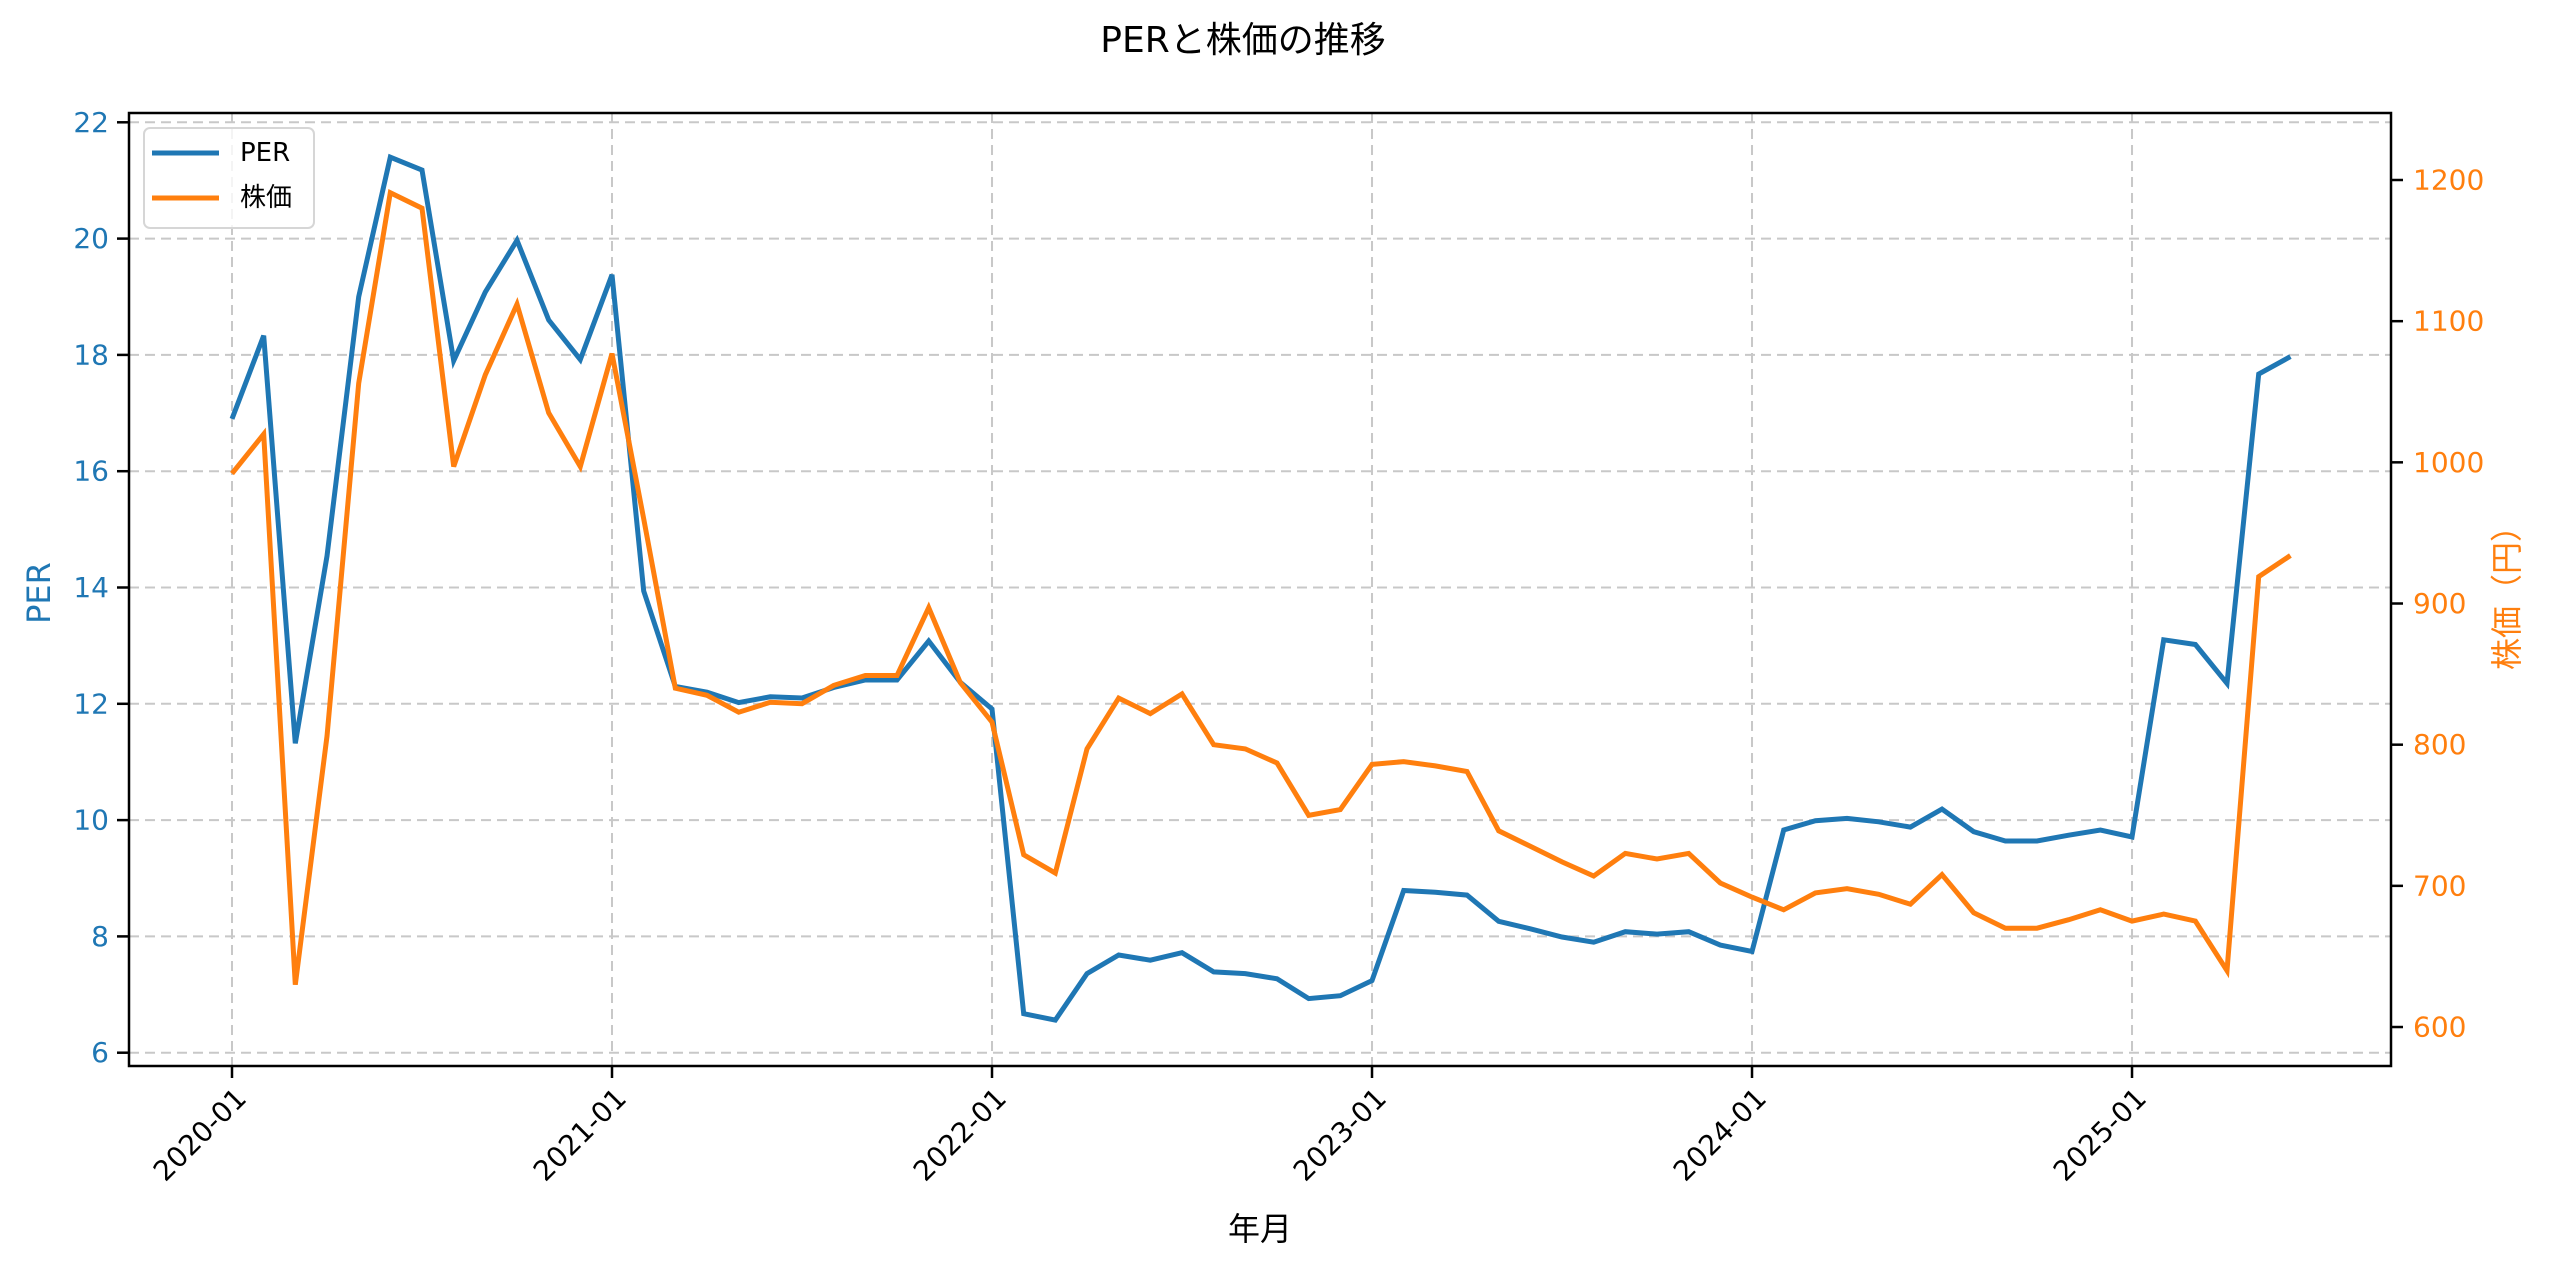 The image size is (2560, 1269). Describe the element at coordinates (960, 1135) in the screenshot. I see `x-tick-label: 2022-01` at that location.